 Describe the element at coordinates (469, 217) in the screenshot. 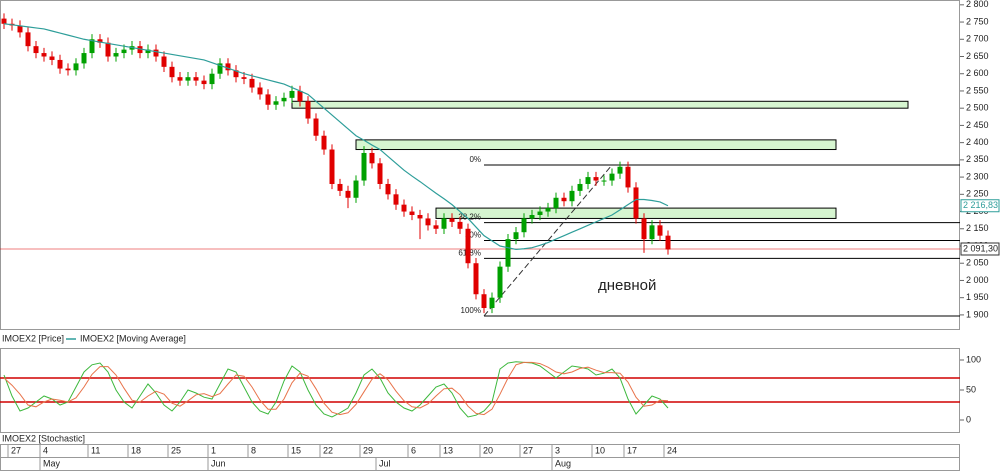

I see `fib-label: 38.2%` at that location.